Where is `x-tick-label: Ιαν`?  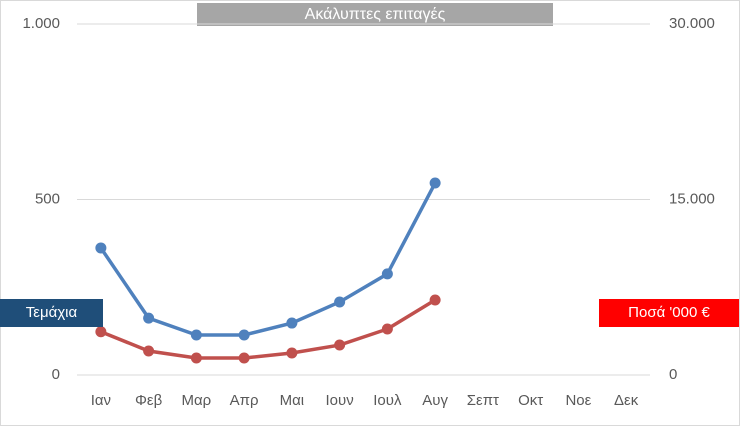 x-tick-label: Ιαν is located at coordinates (101, 400).